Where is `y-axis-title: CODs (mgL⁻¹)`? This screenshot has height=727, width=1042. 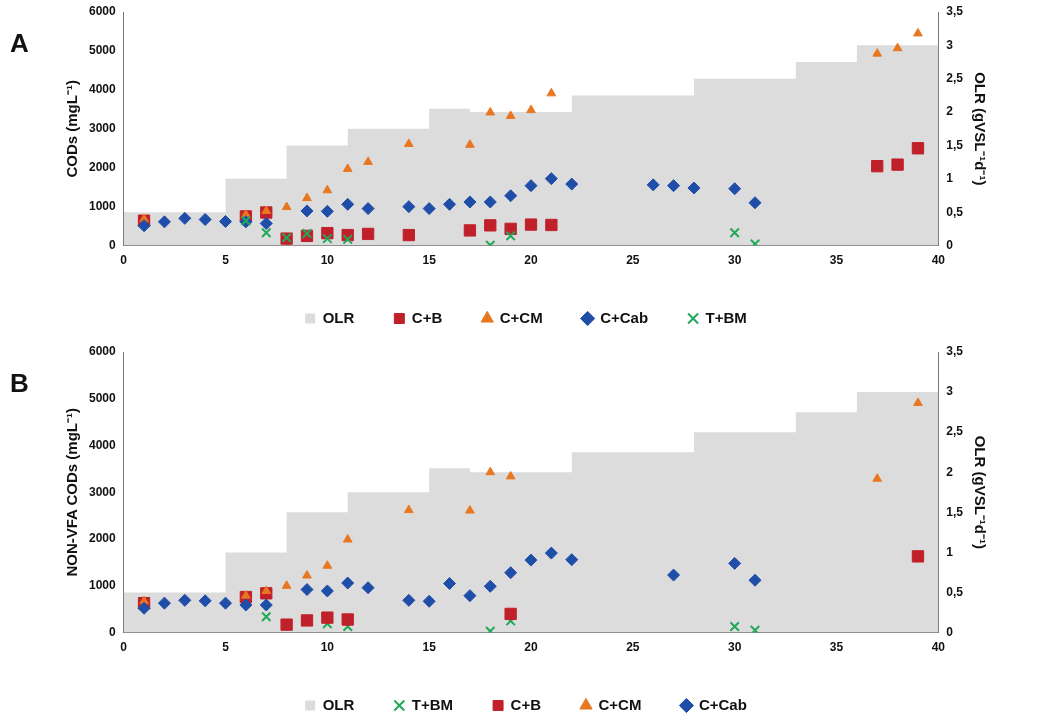 y-axis-title: CODs (mgL⁻¹) is located at coordinates (72, 129).